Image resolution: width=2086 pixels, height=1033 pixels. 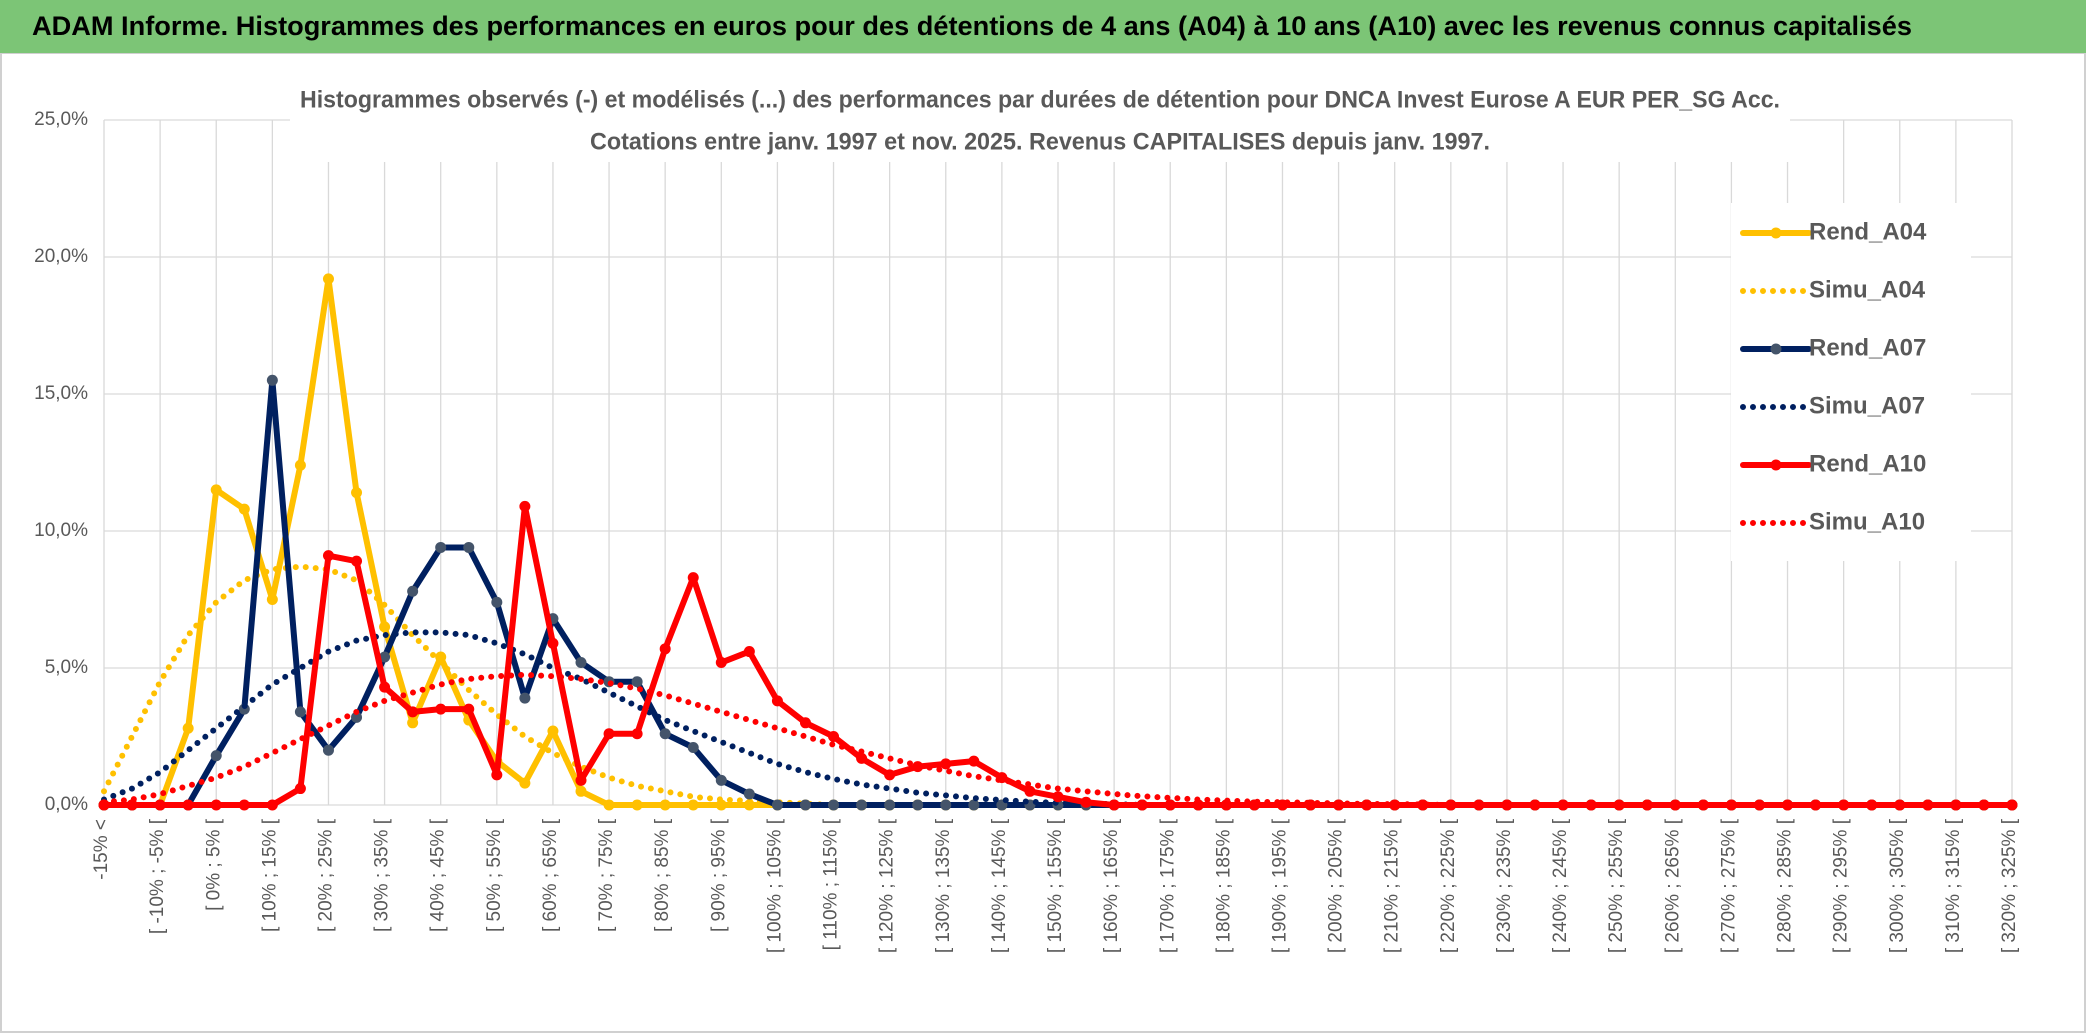 What do you see at coordinates (1392, 885) in the screenshot?
I see `x-tick-label: [ 210% ; 215% [` at bounding box center [1392, 885].